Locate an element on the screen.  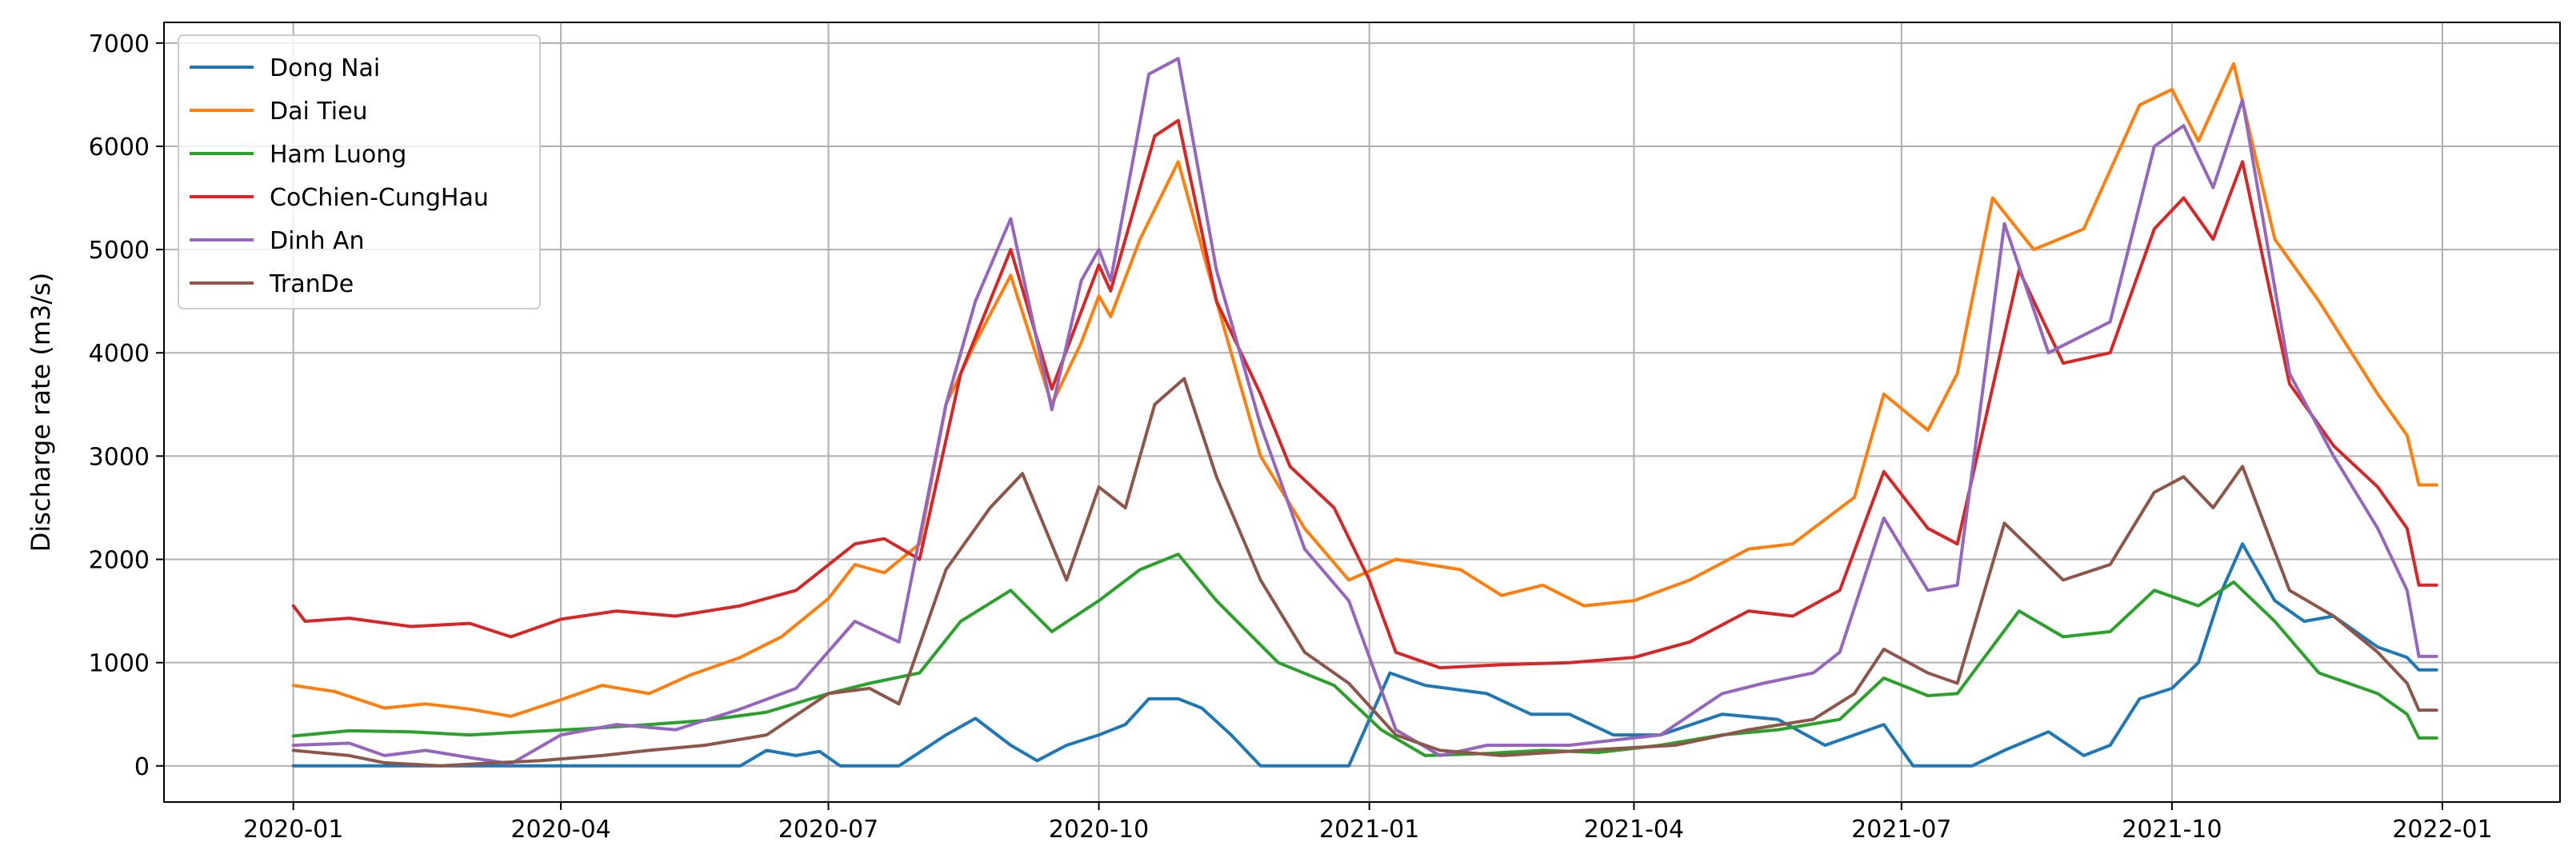
x-tick-label: 2021-10 is located at coordinates (2172, 830).